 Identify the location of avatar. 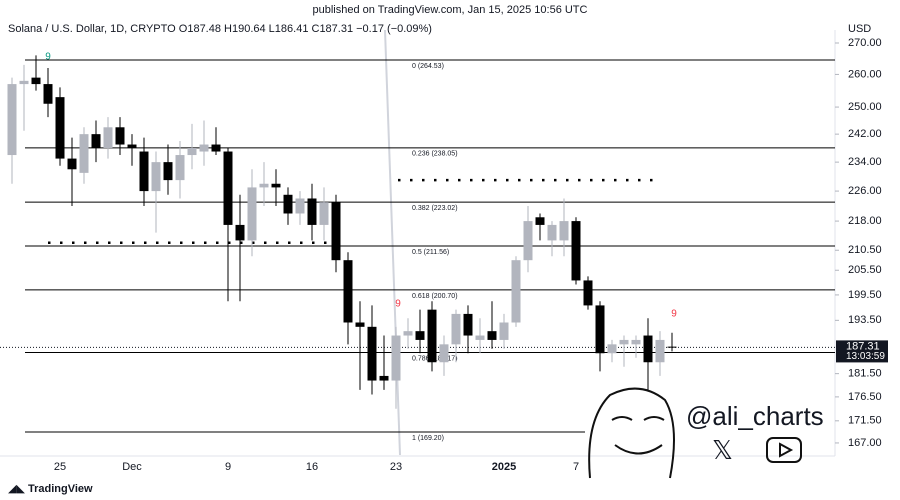
(631, 433).